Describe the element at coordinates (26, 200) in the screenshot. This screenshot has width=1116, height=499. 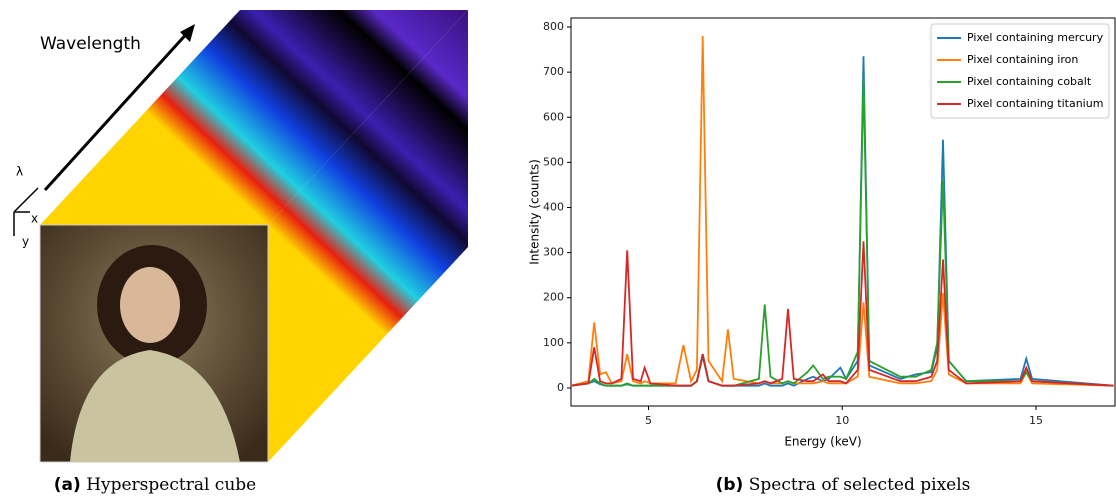
I see `lambda-axis` at that location.